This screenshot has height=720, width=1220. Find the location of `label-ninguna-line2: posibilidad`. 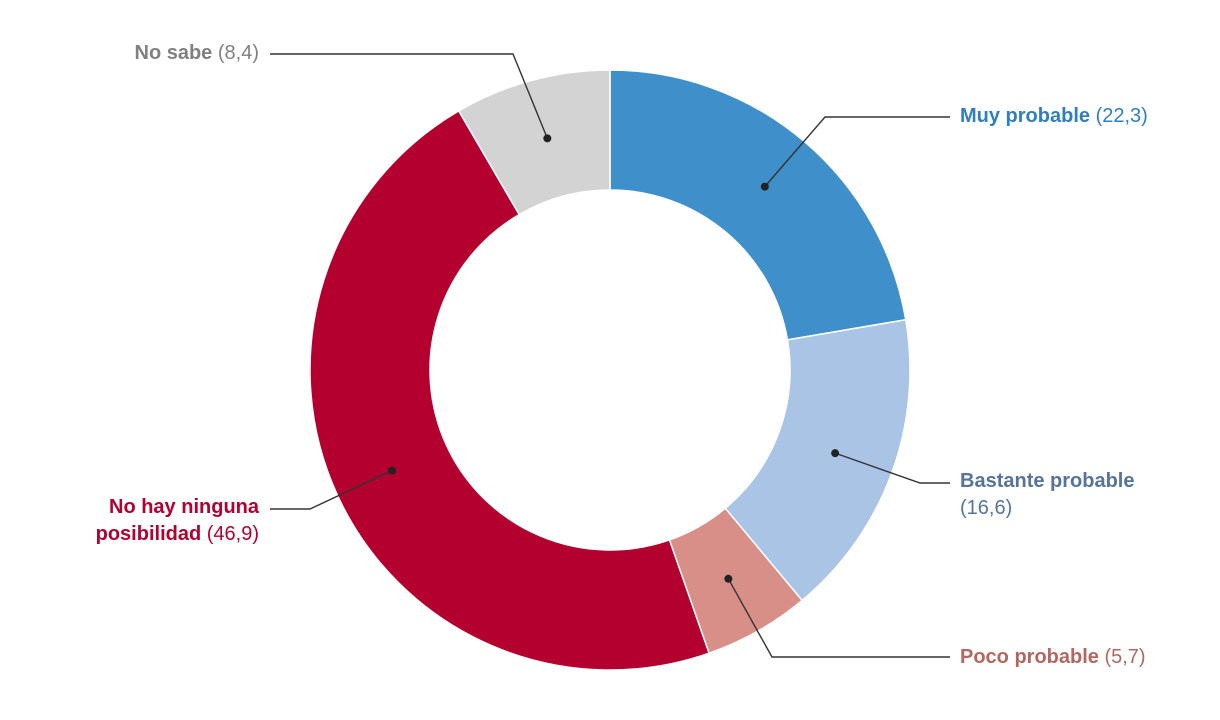

label-ninguna-line2: posibilidad is located at coordinates (148, 534).